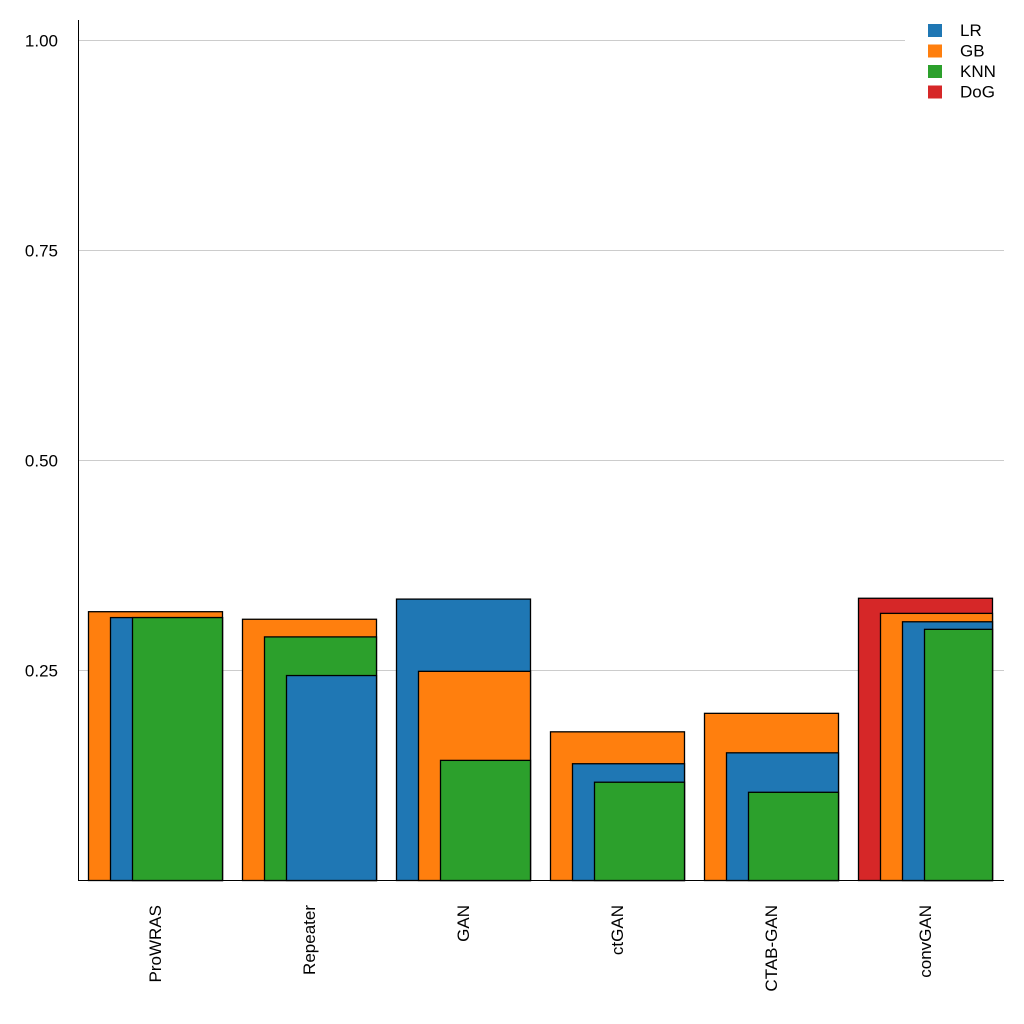  What do you see at coordinates (41, 41) in the screenshot?
I see `y-tick-label: 1.00` at bounding box center [41, 41].